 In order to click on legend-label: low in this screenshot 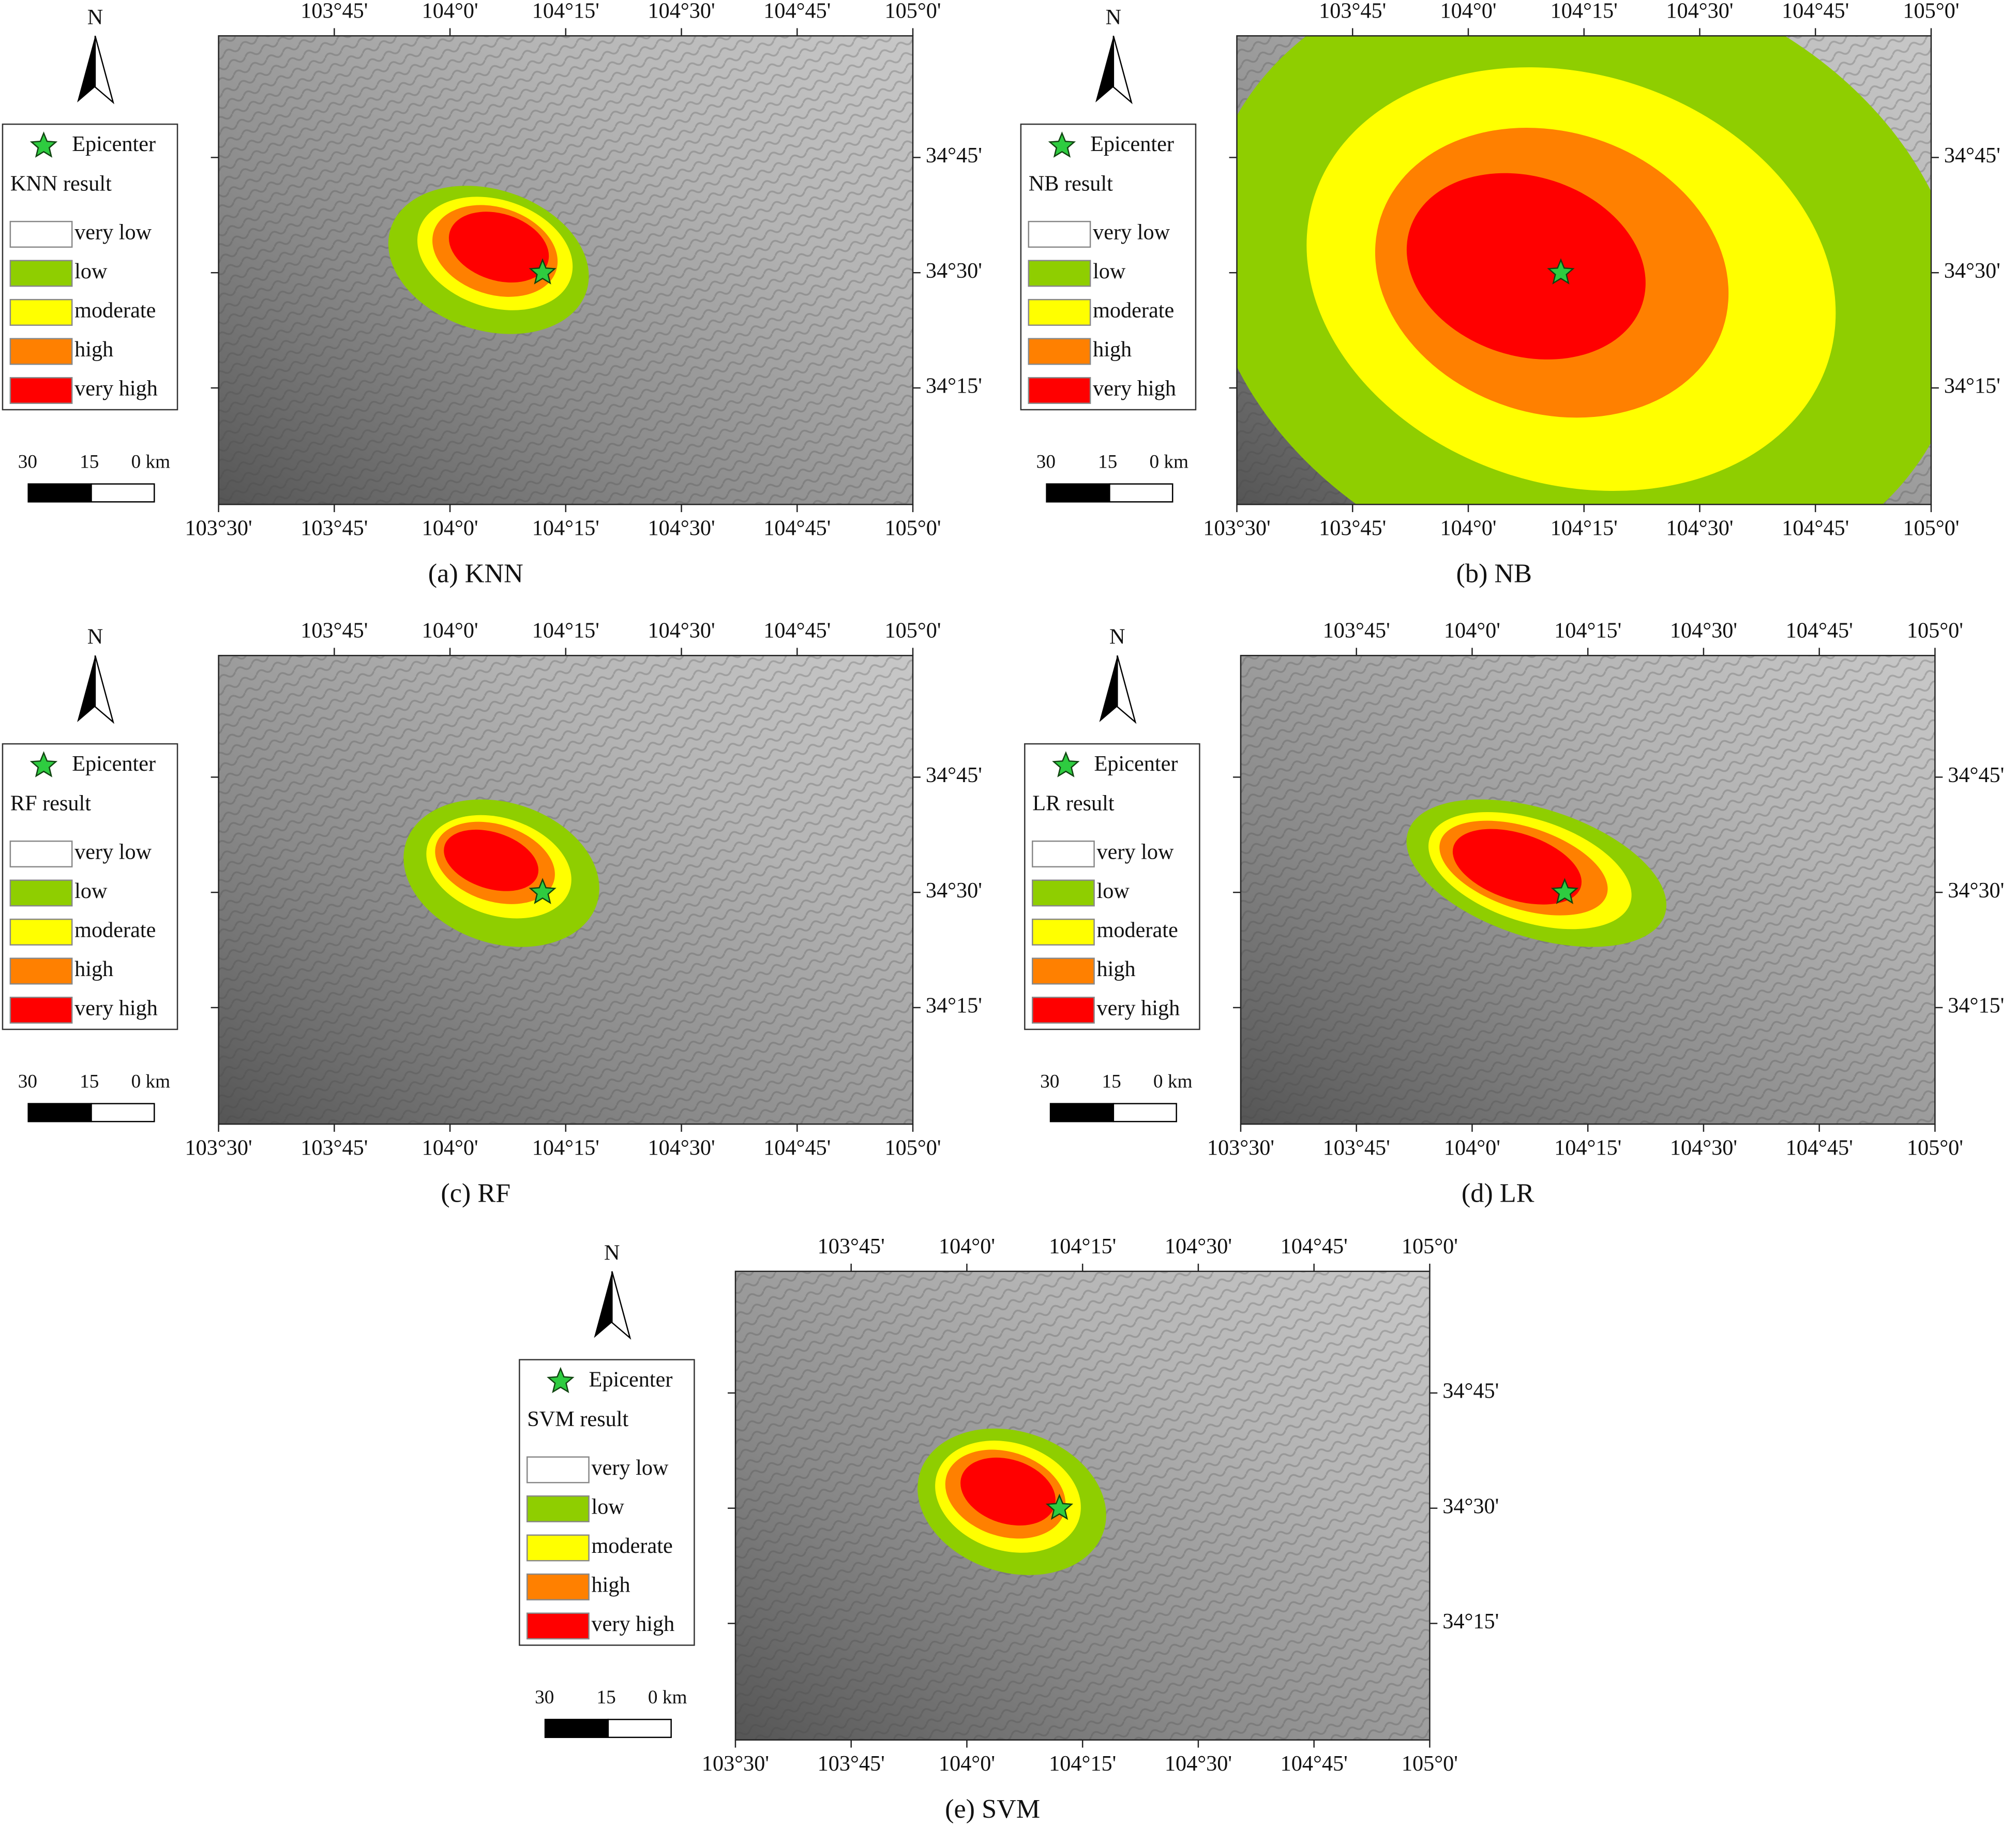, I will do `click(1113, 891)`.